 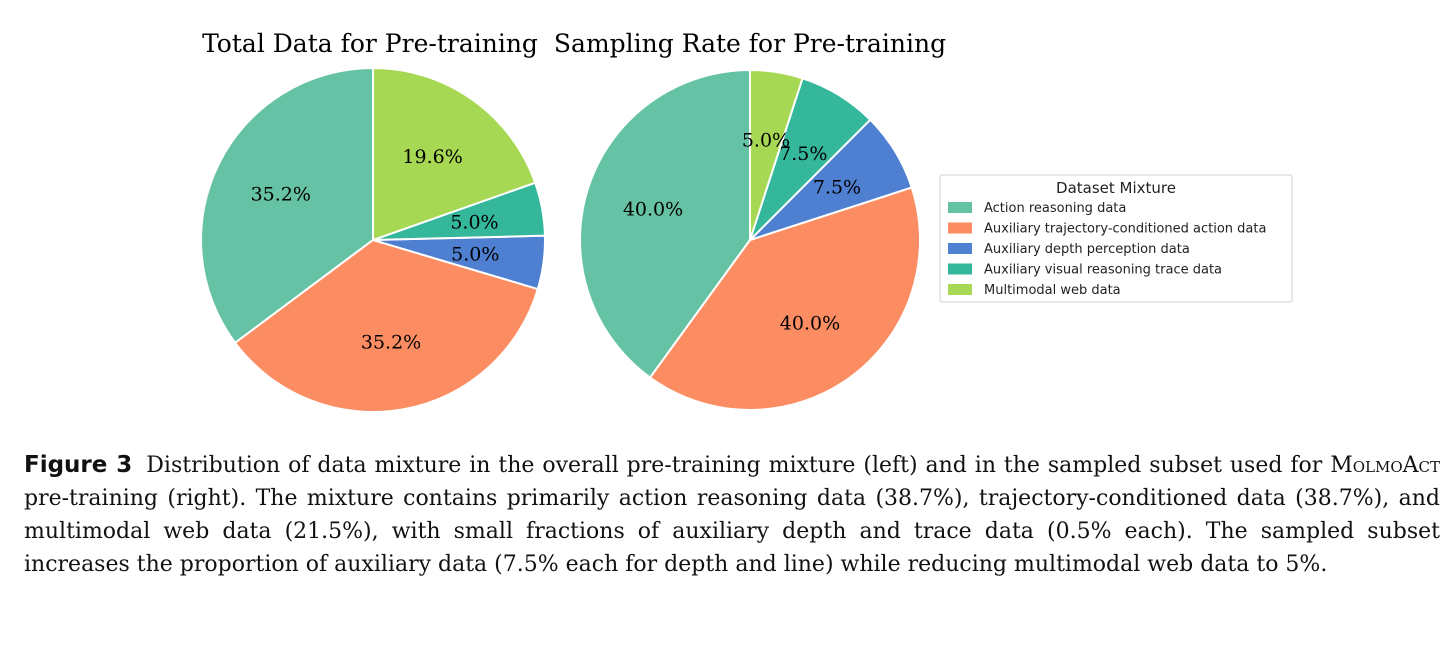 I want to click on slice-label-total-data-auxiliary-depth-perception-data: 5.0%, so click(x=475, y=255).